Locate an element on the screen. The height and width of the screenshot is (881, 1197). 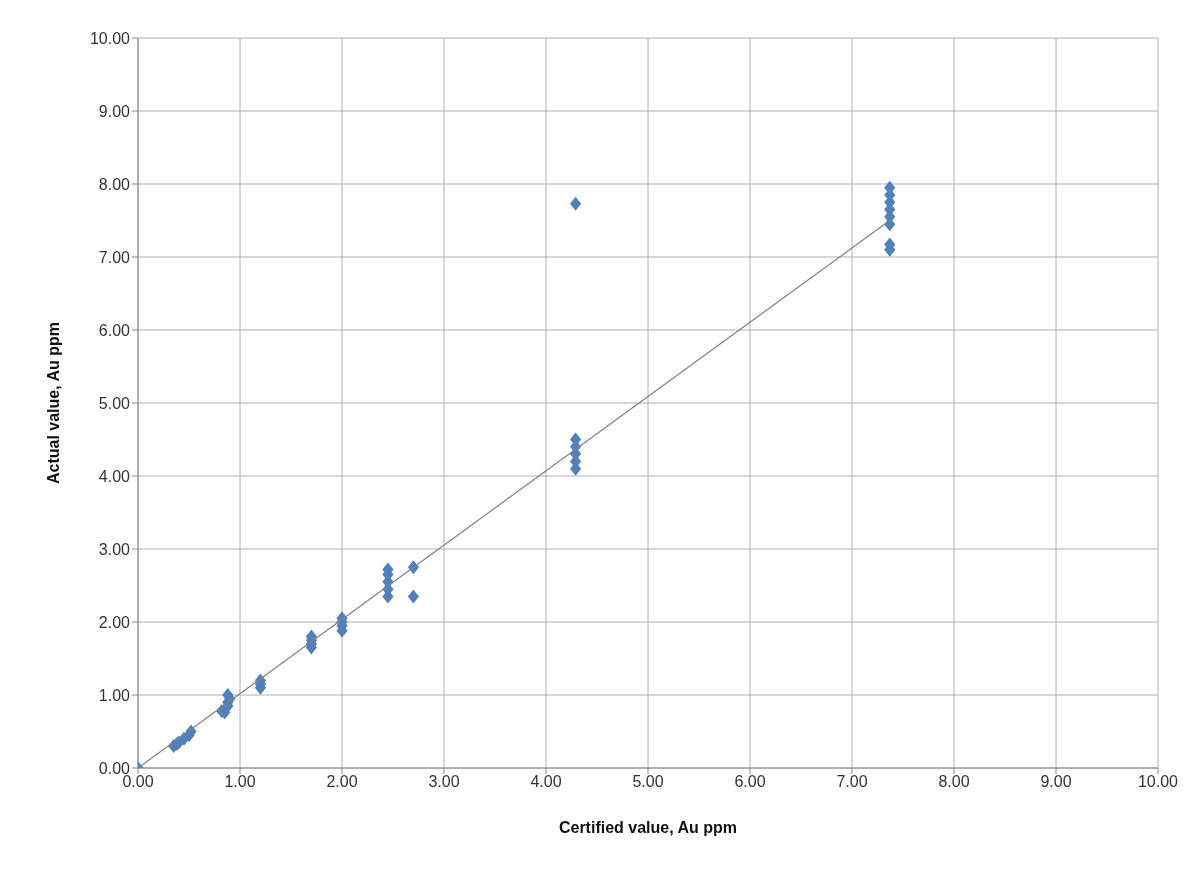
x-tick-label: 1.00 is located at coordinates (240, 782).